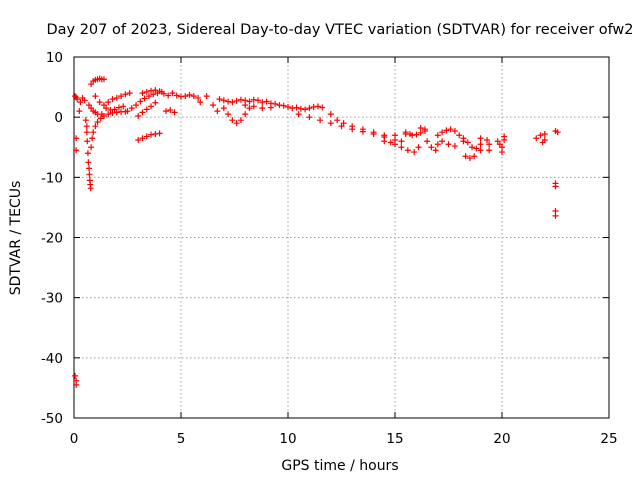 The image size is (640, 480). What do you see at coordinates (287, 439) in the screenshot?
I see `x-tick-label: 10` at bounding box center [287, 439].